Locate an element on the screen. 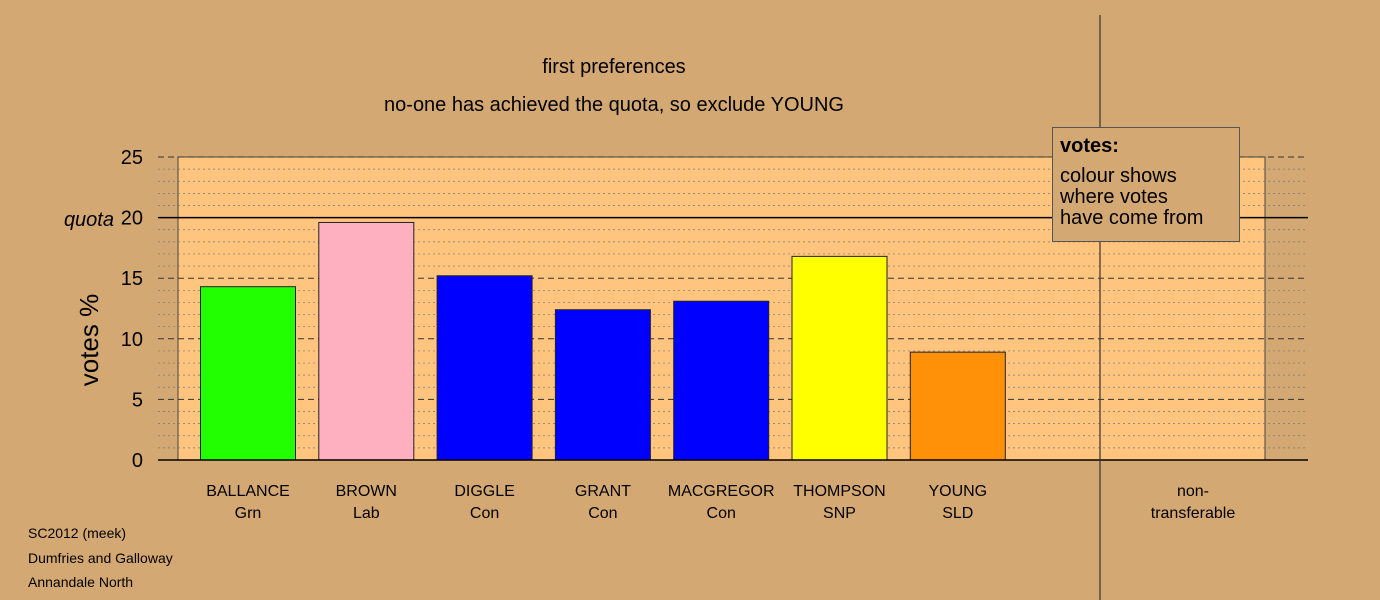 The width and height of the screenshot is (1380, 600). y-axis-label: votes % is located at coordinates (89, 340).